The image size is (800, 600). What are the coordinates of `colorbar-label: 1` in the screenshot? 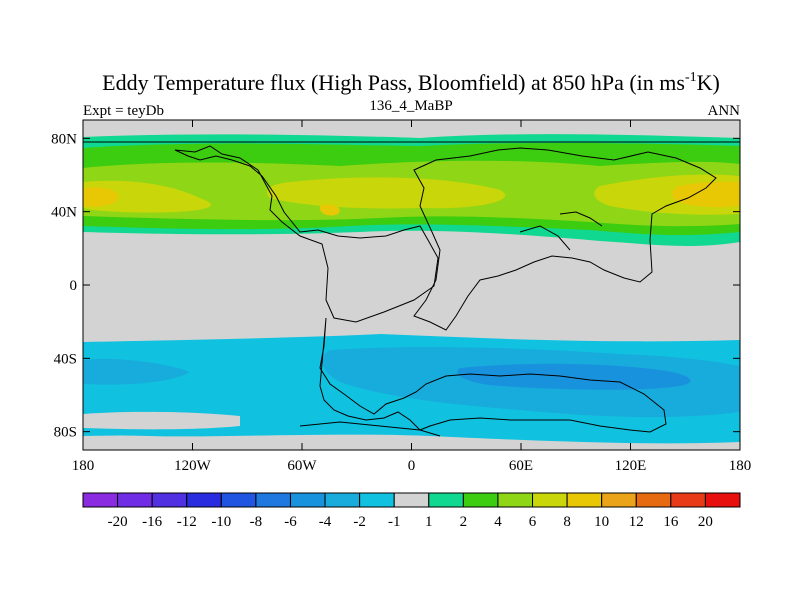 It's located at (429, 522).